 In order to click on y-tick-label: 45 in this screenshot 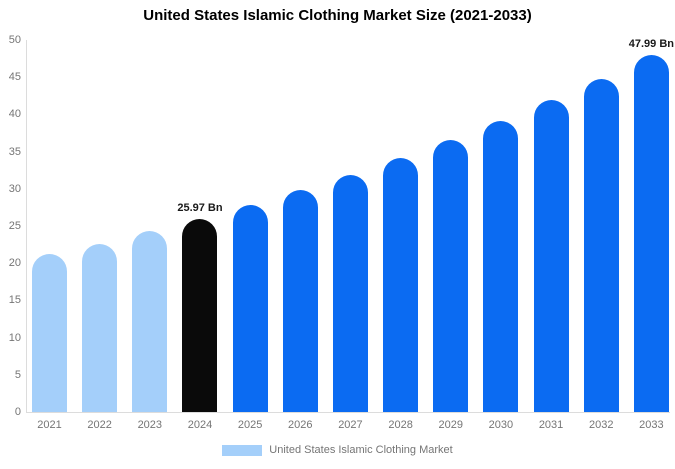, I will do `click(14, 77)`.